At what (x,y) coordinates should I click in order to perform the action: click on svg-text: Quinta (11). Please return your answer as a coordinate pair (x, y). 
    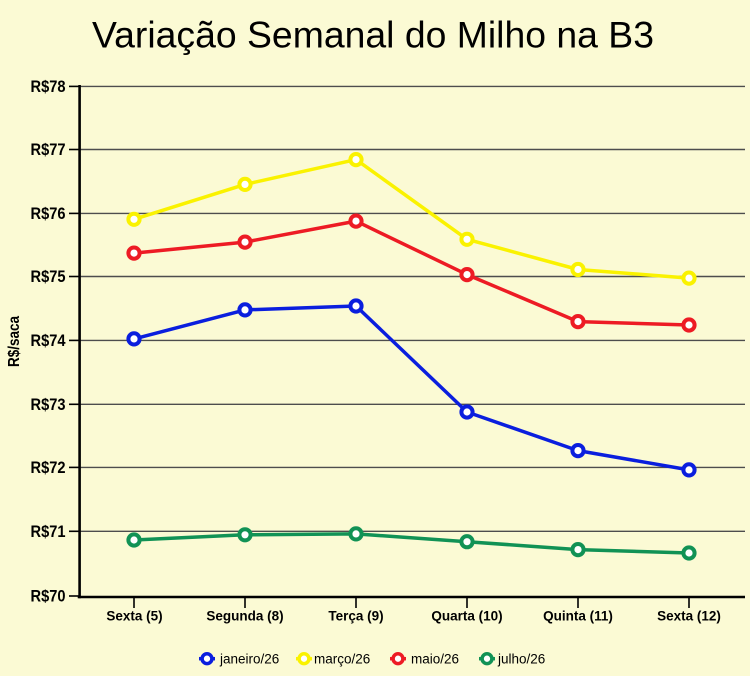
    Looking at the image, I should click on (578, 616).